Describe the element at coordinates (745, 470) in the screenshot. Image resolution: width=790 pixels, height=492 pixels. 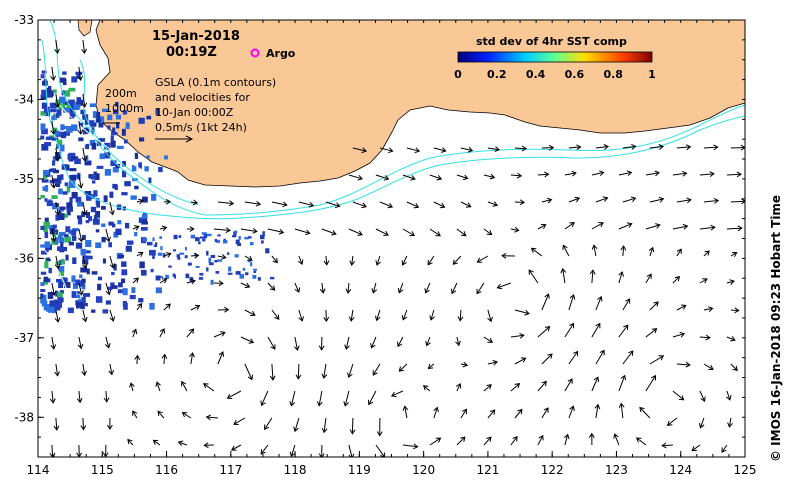
I see `x-tick-label: 125` at that location.